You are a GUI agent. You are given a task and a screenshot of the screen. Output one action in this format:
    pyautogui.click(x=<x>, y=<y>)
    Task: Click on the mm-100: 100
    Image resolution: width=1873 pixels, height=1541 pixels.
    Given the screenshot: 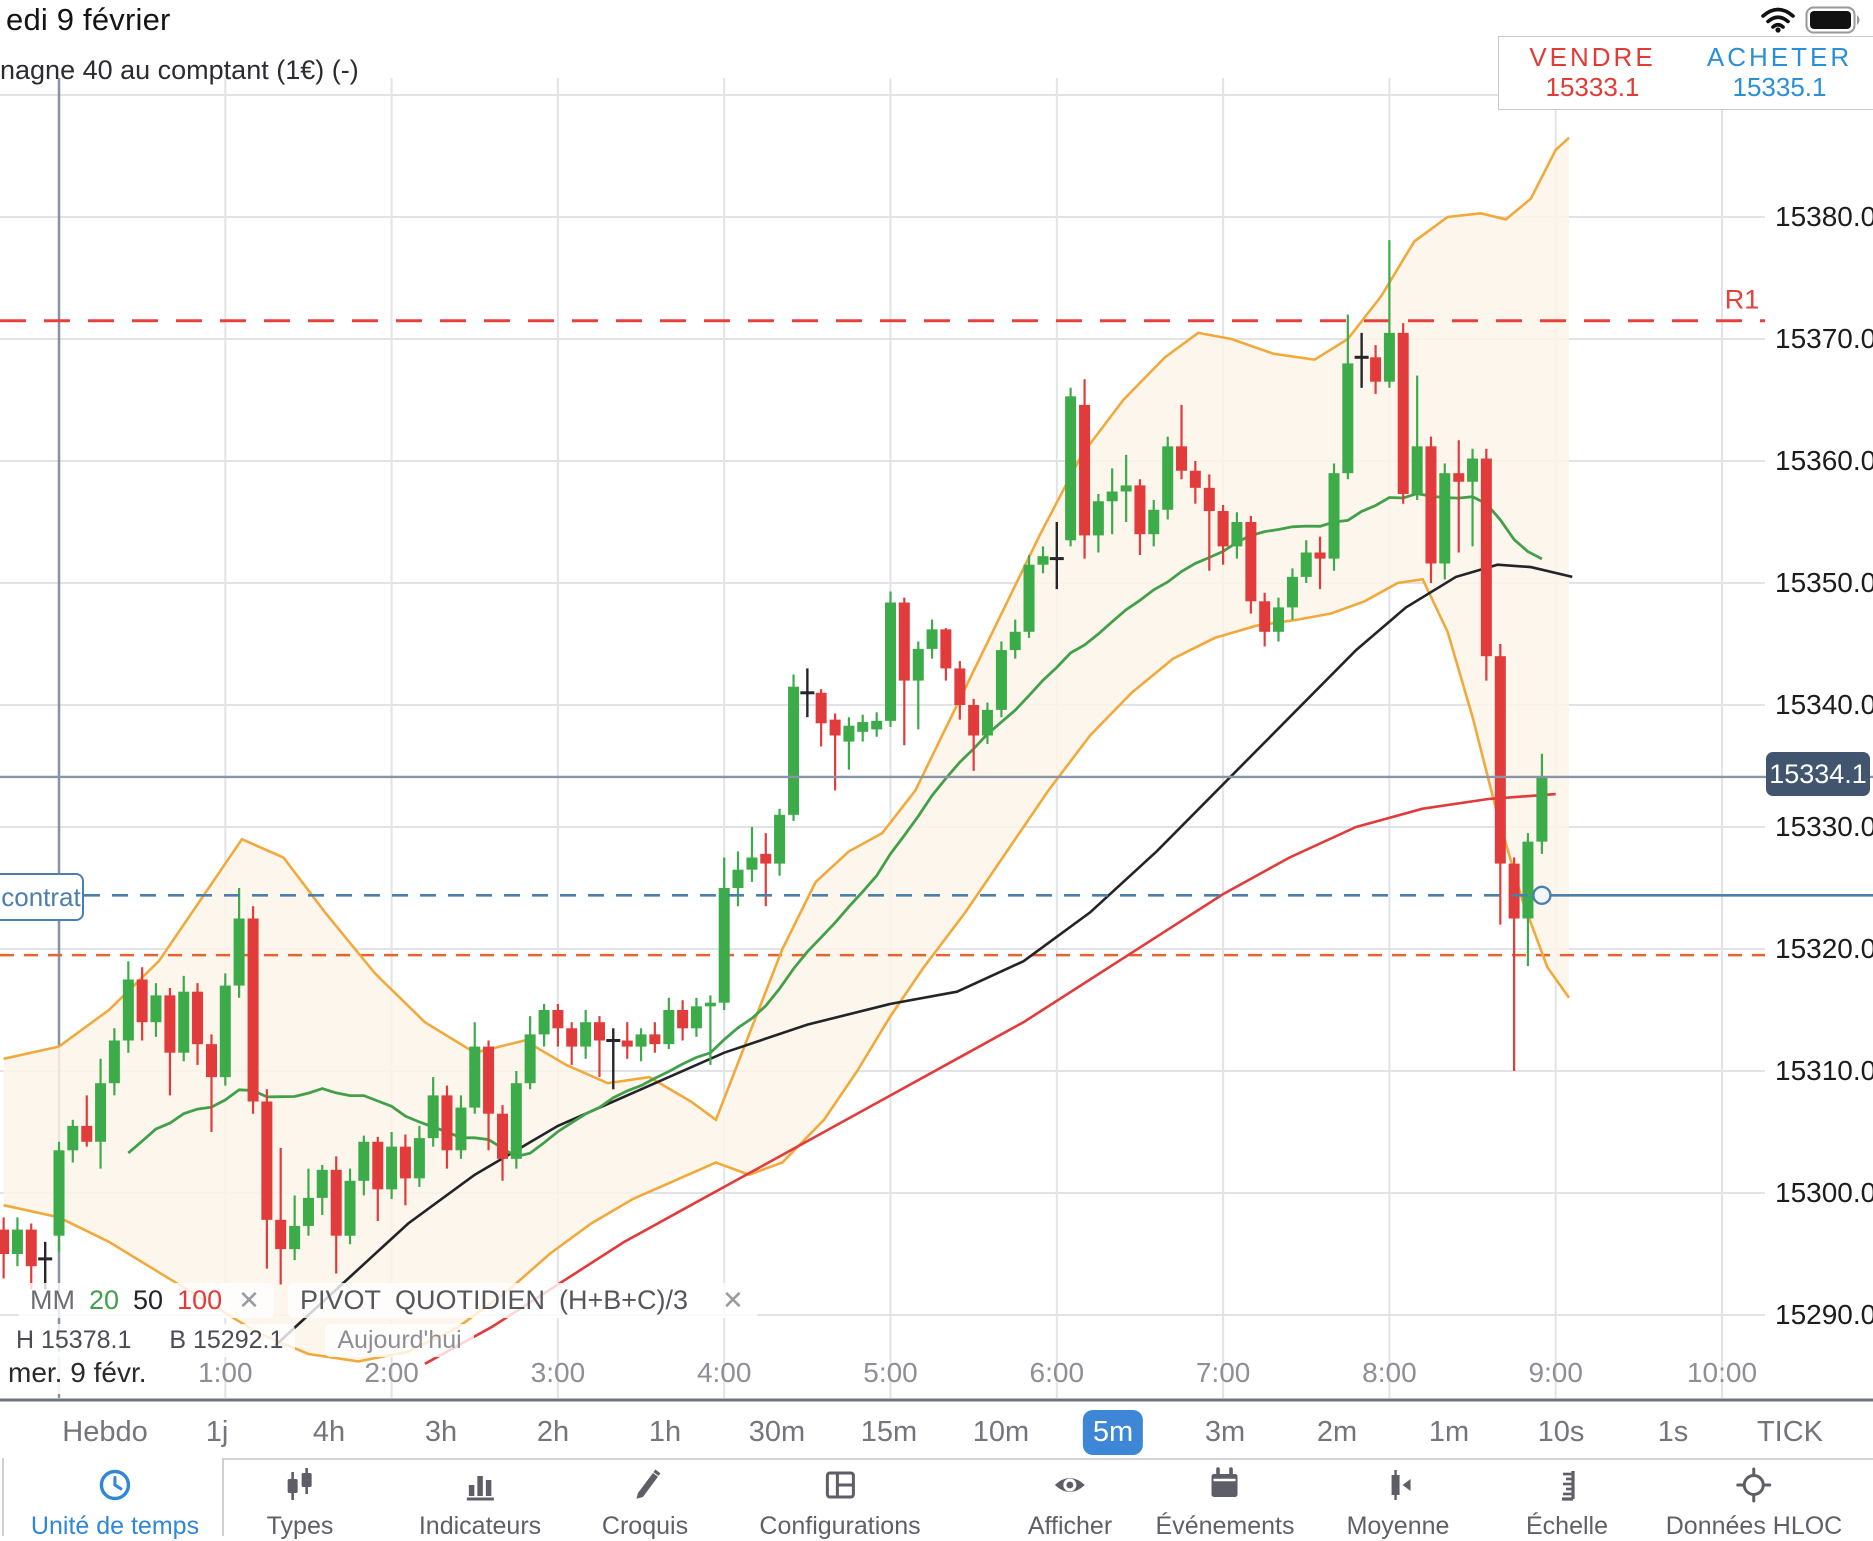 What is the action you would take?
    pyautogui.click(x=200, y=1300)
    